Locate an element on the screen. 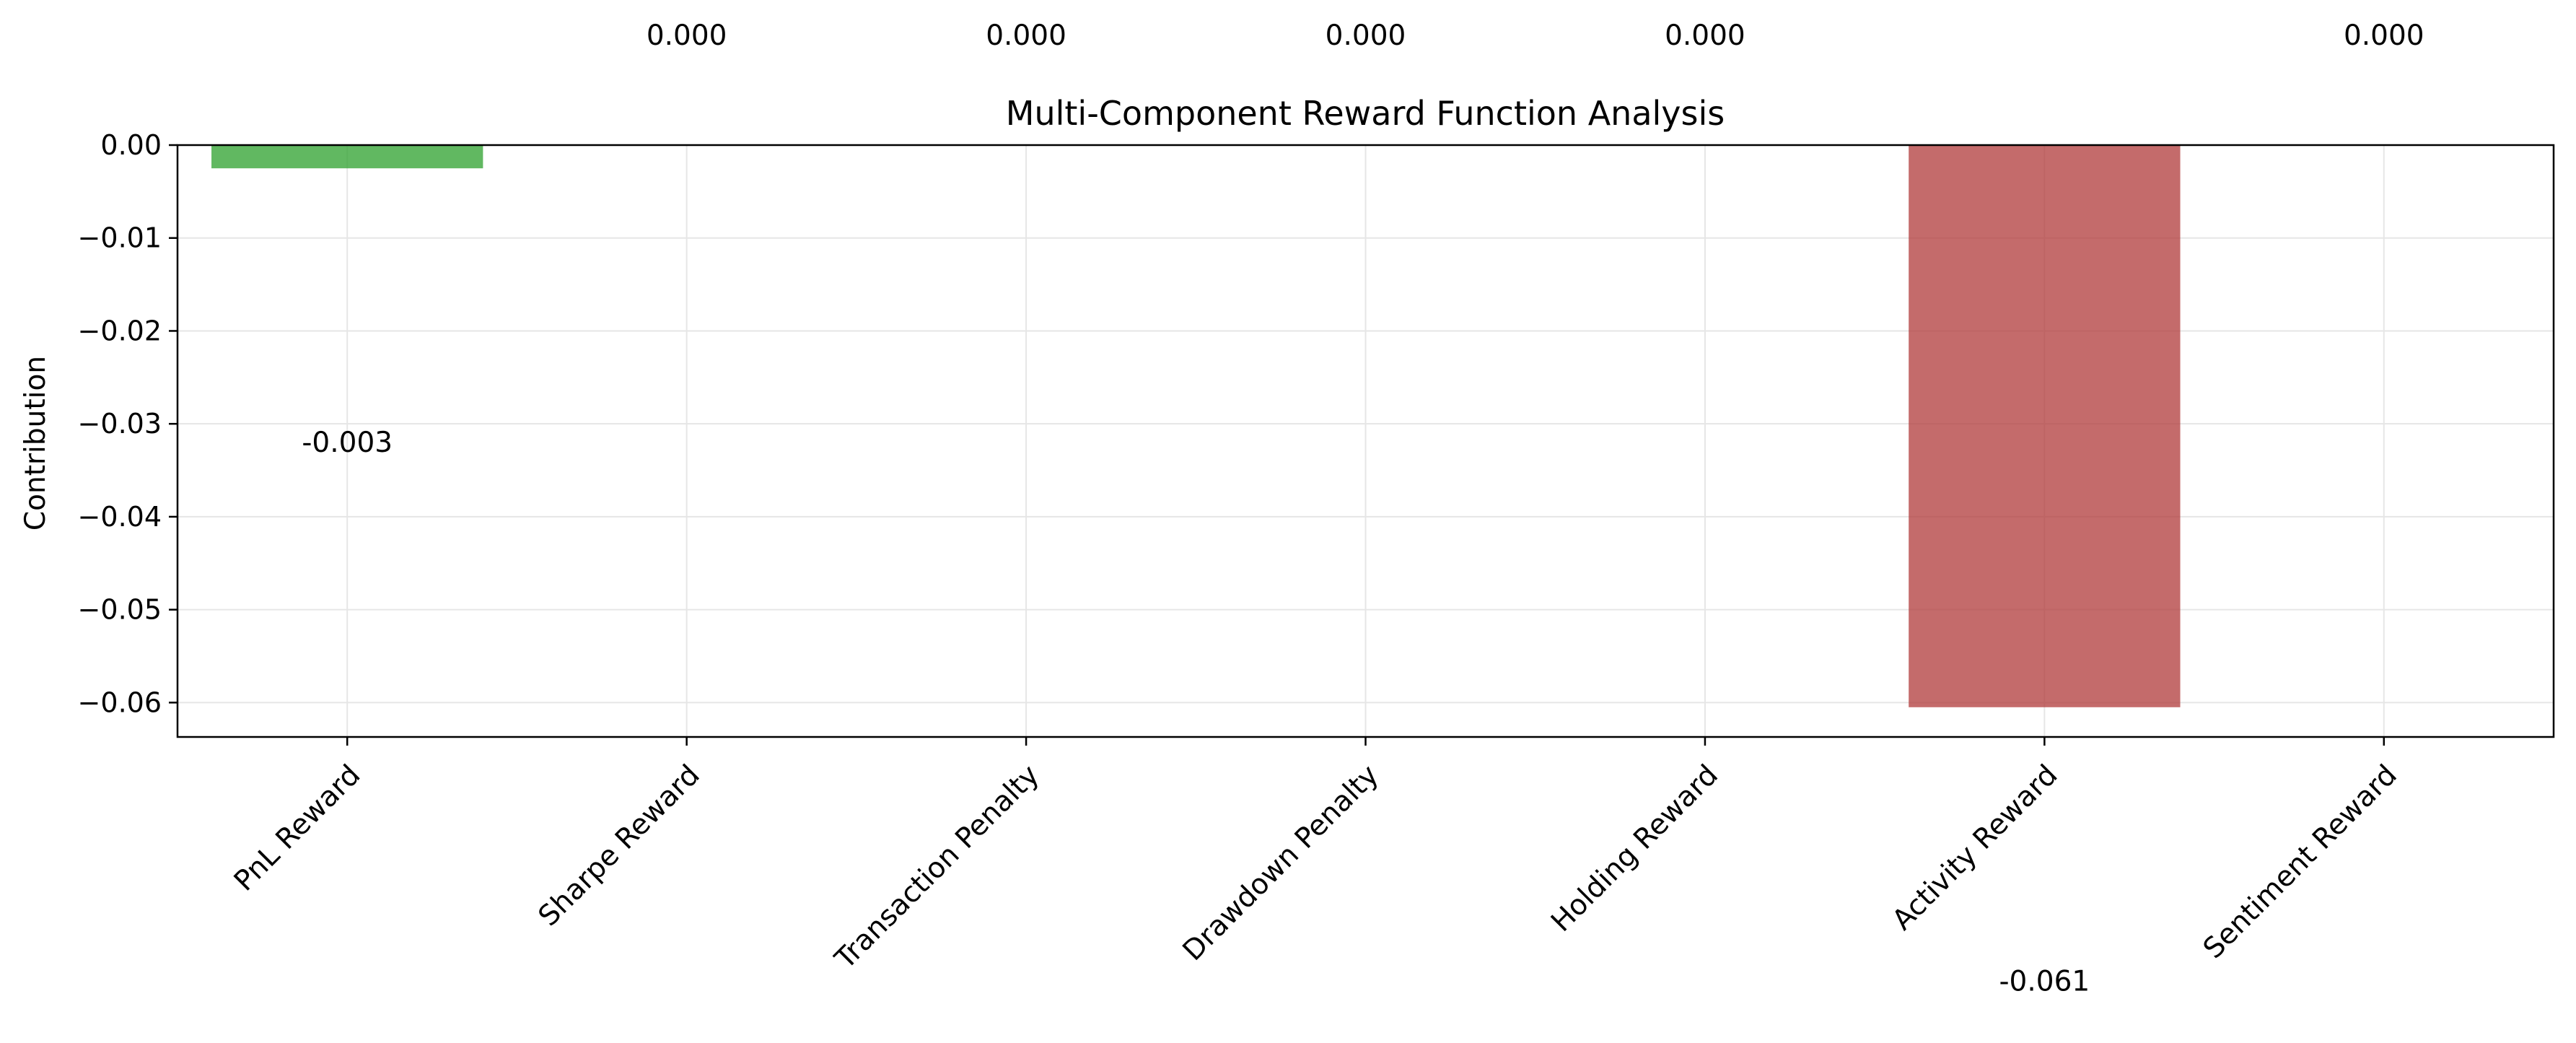  value-label-pnl-reward: -0.003 is located at coordinates (347, 443).